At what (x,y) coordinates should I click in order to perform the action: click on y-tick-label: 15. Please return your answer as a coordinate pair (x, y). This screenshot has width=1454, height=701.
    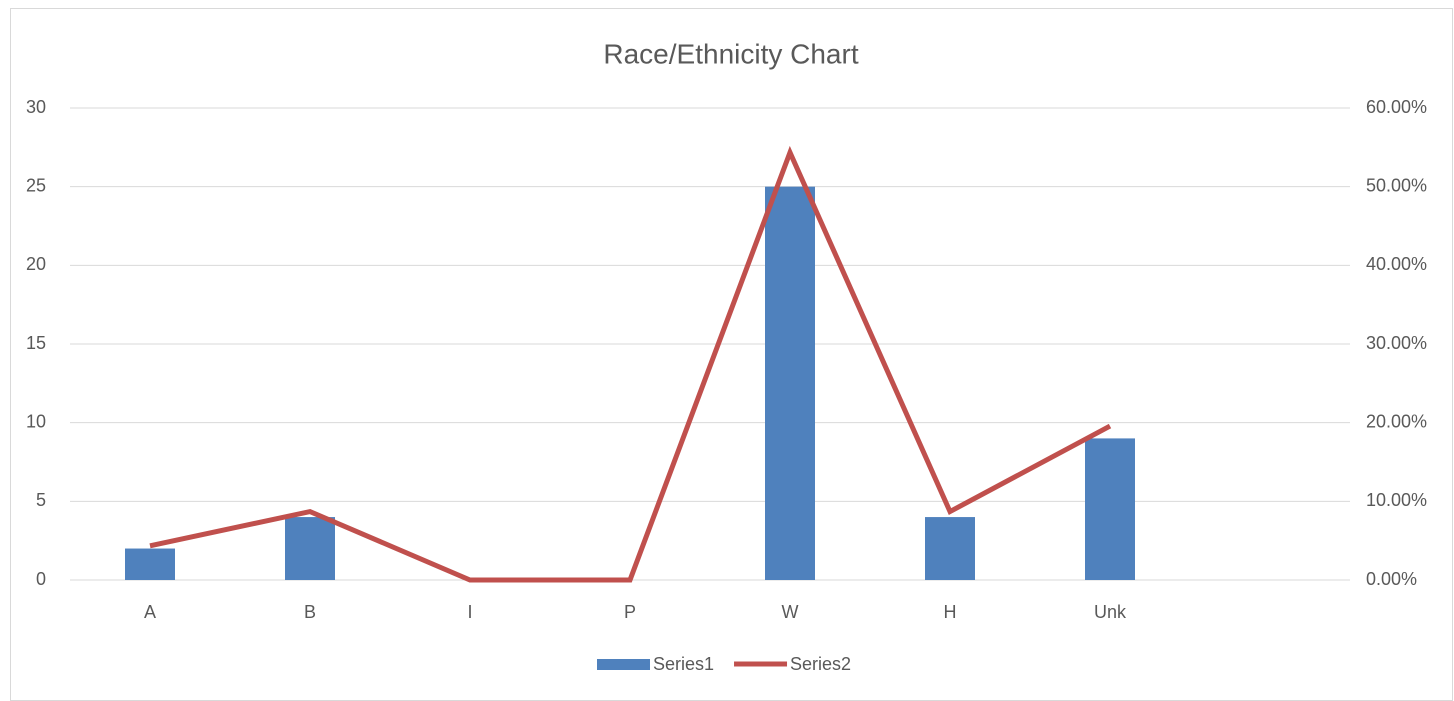
    Looking at the image, I should click on (36, 343).